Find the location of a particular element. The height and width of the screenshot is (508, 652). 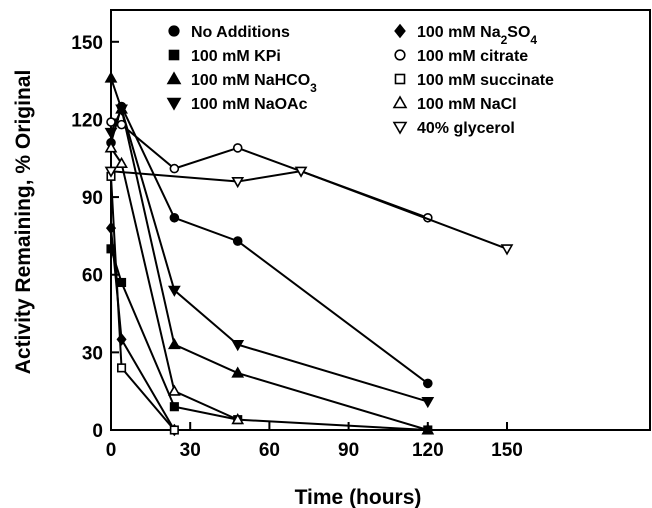

legend-item: 100 mM citrate is located at coordinates (461, 56).